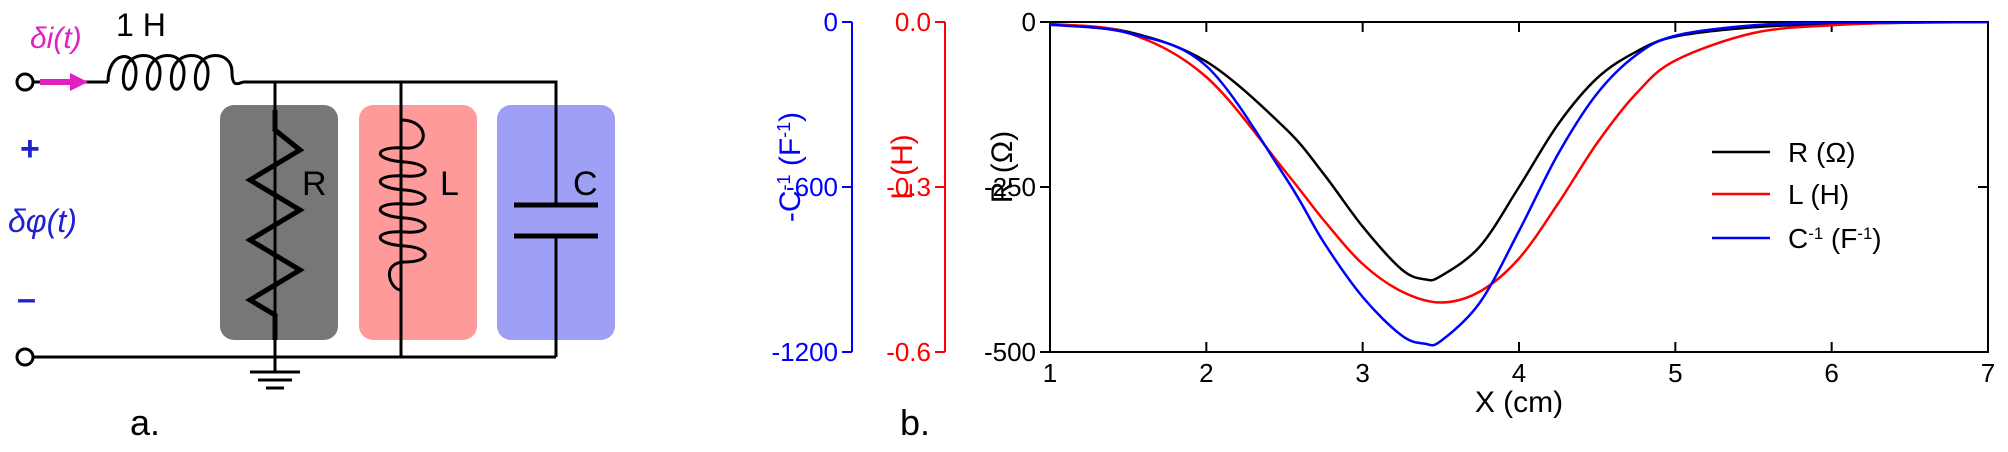 The height and width of the screenshot is (452, 2008). I want to click on y-tick-label: 0.0, so click(913, 22).